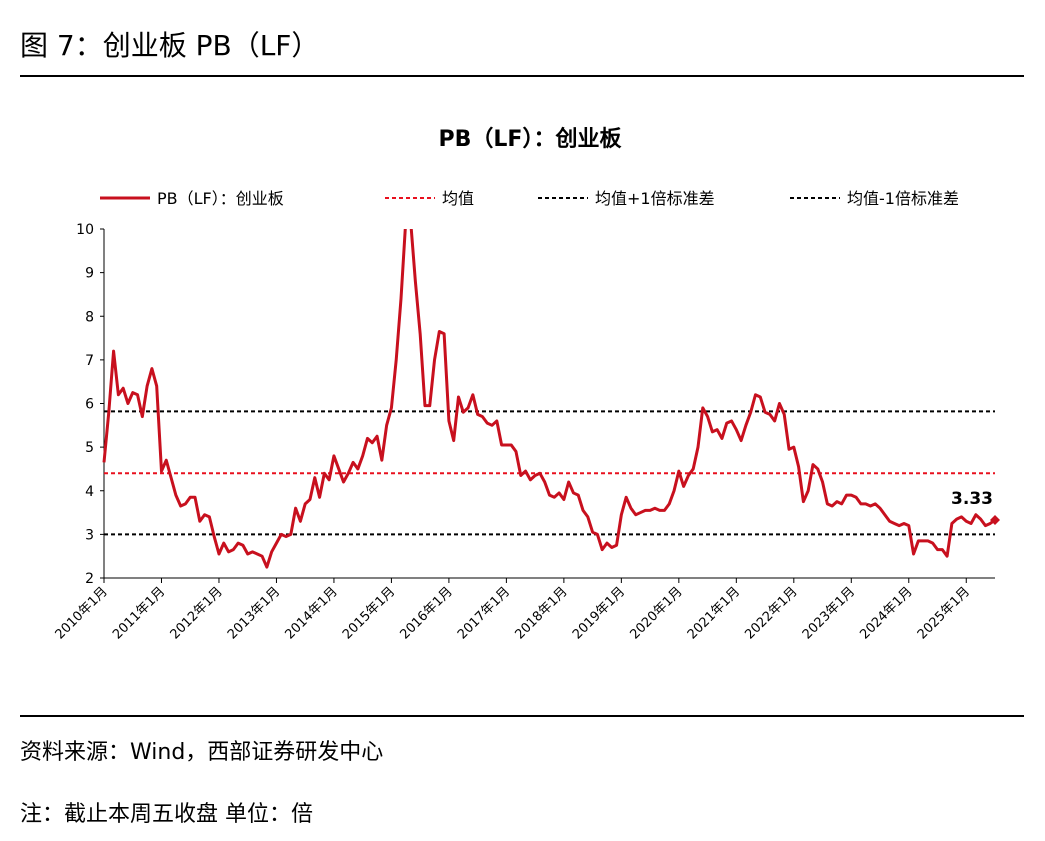 This screenshot has width=1045, height=841. What do you see at coordinates (220, 198) in the screenshot?
I see `legend-label: PB（LF）：创业板` at bounding box center [220, 198].